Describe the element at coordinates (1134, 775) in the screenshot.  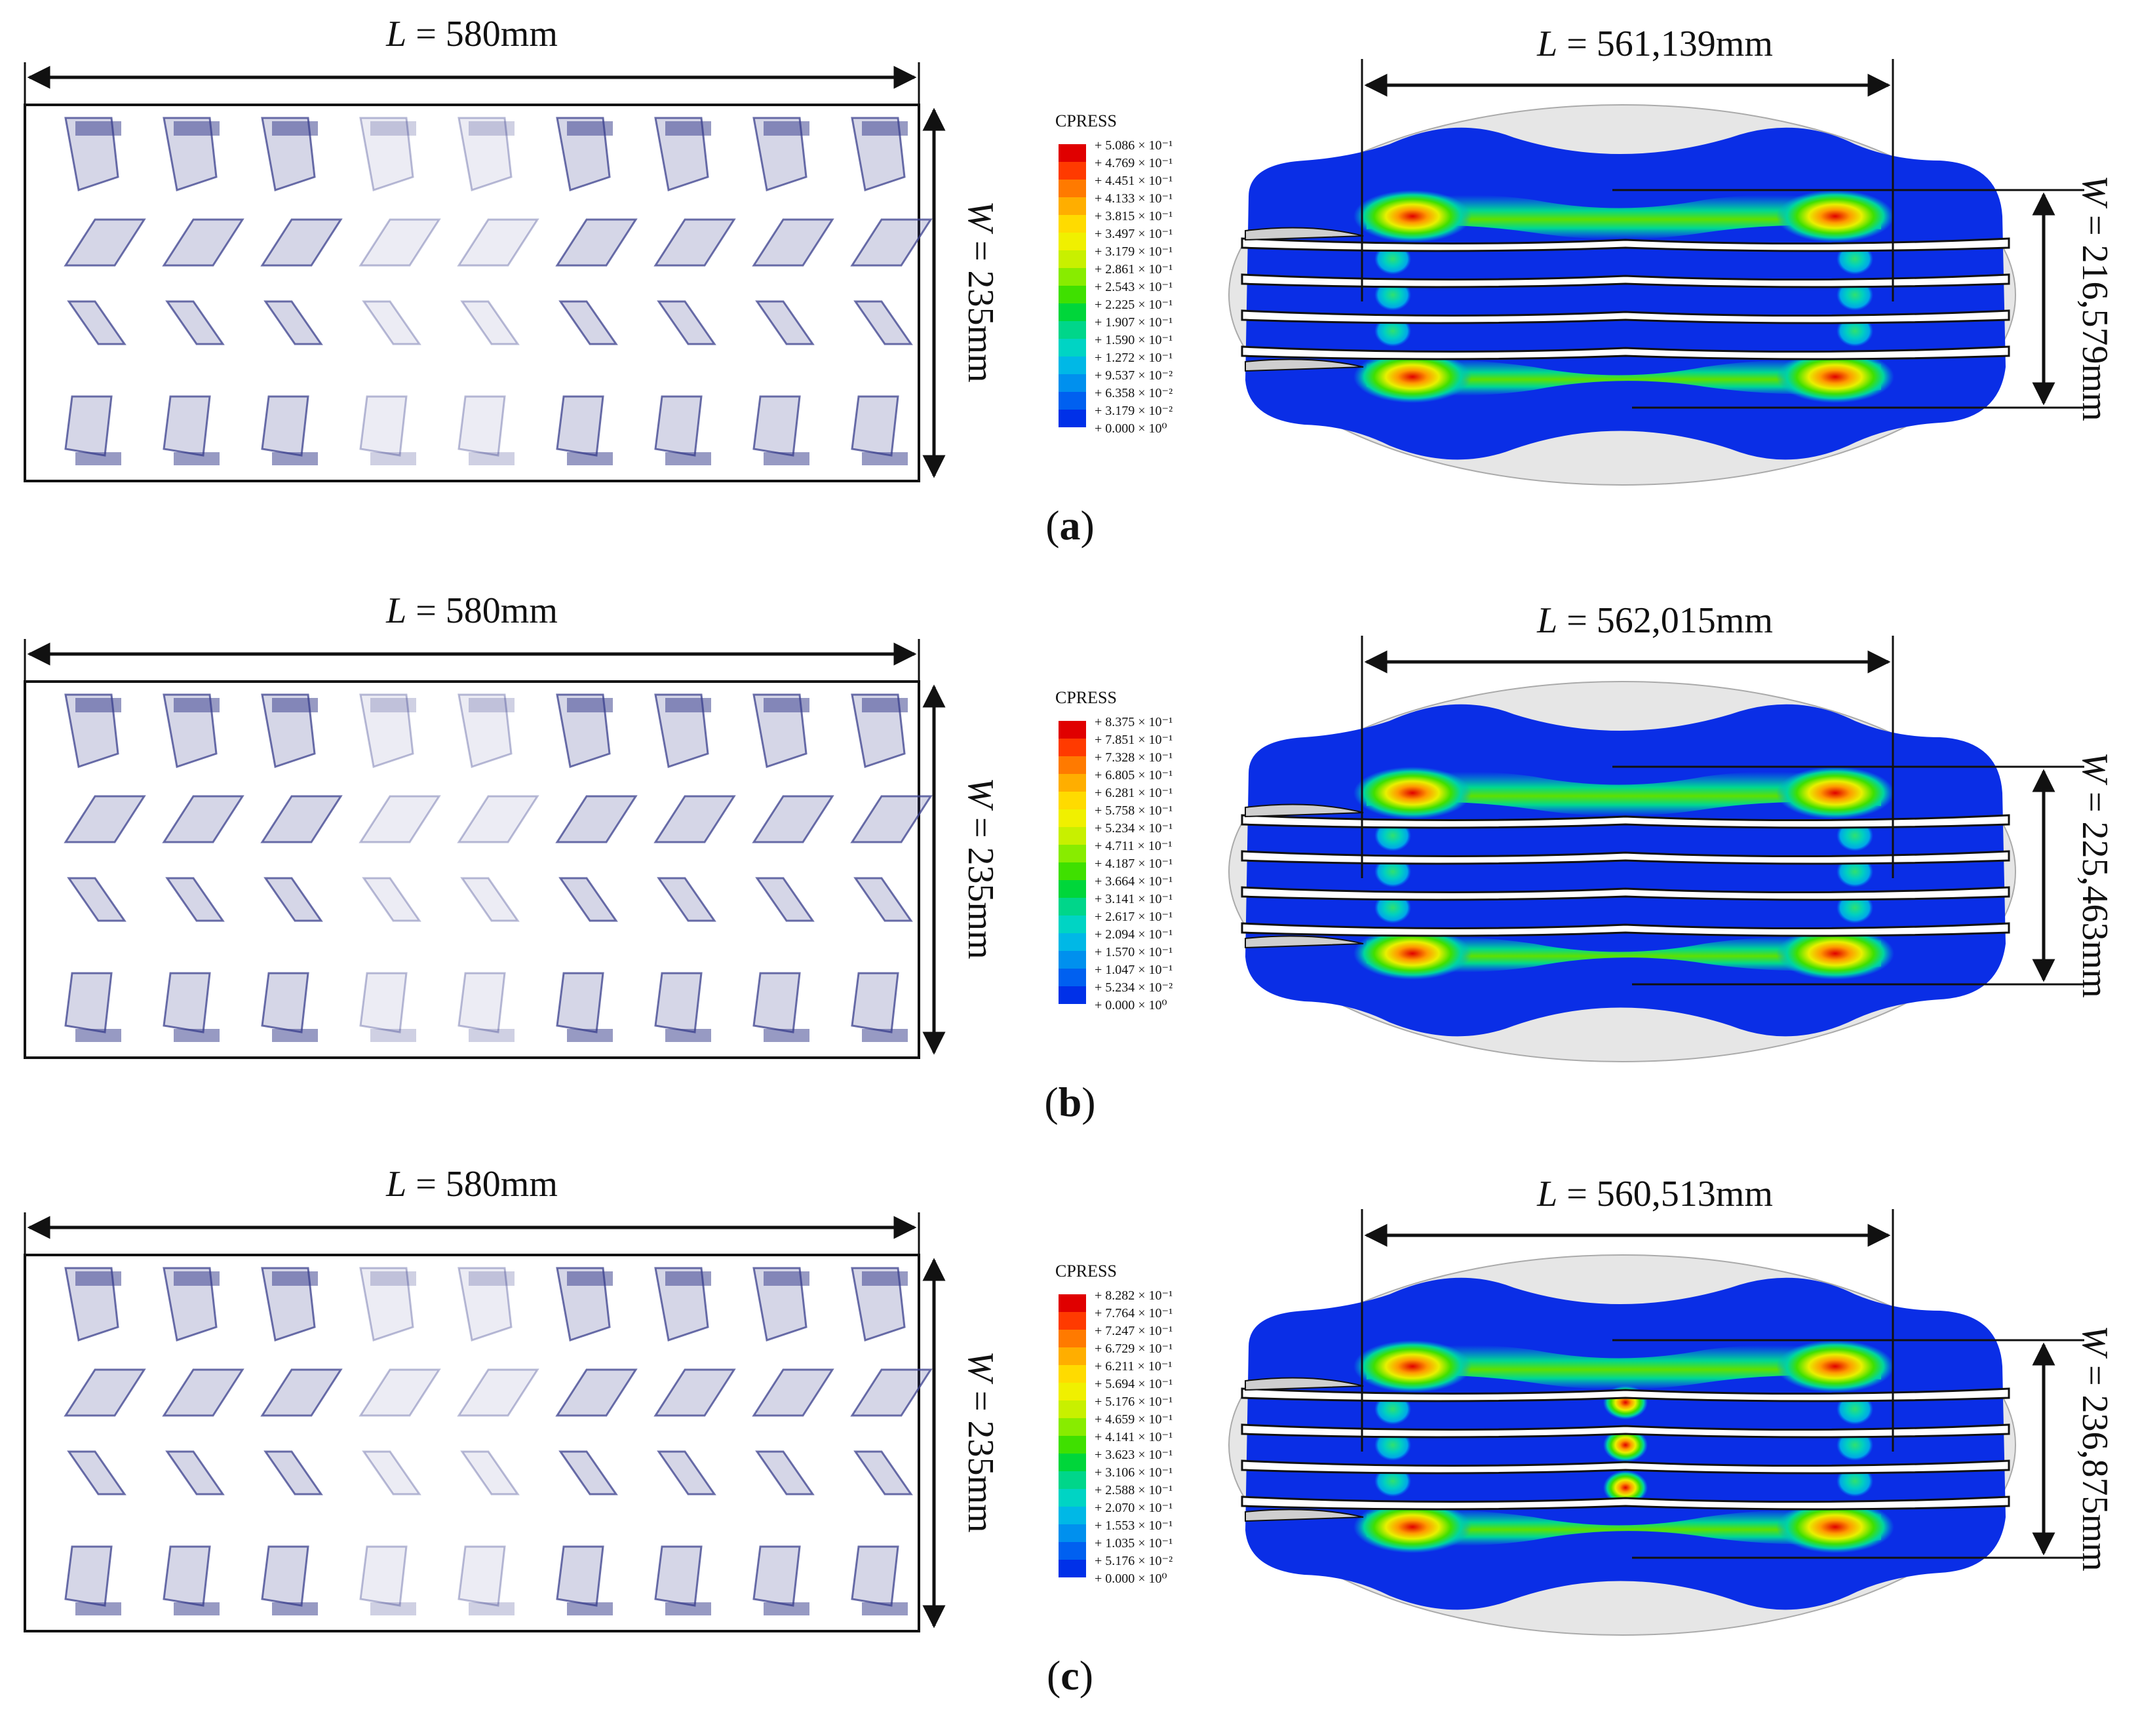
I see `legend-value: + 6.805 × 10⁻¹` at that location.